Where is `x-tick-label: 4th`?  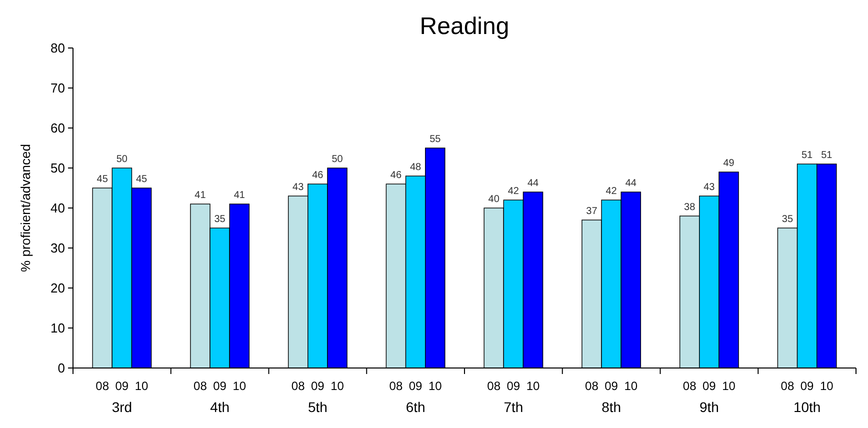 x-tick-label: 4th is located at coordinates (220, 407).